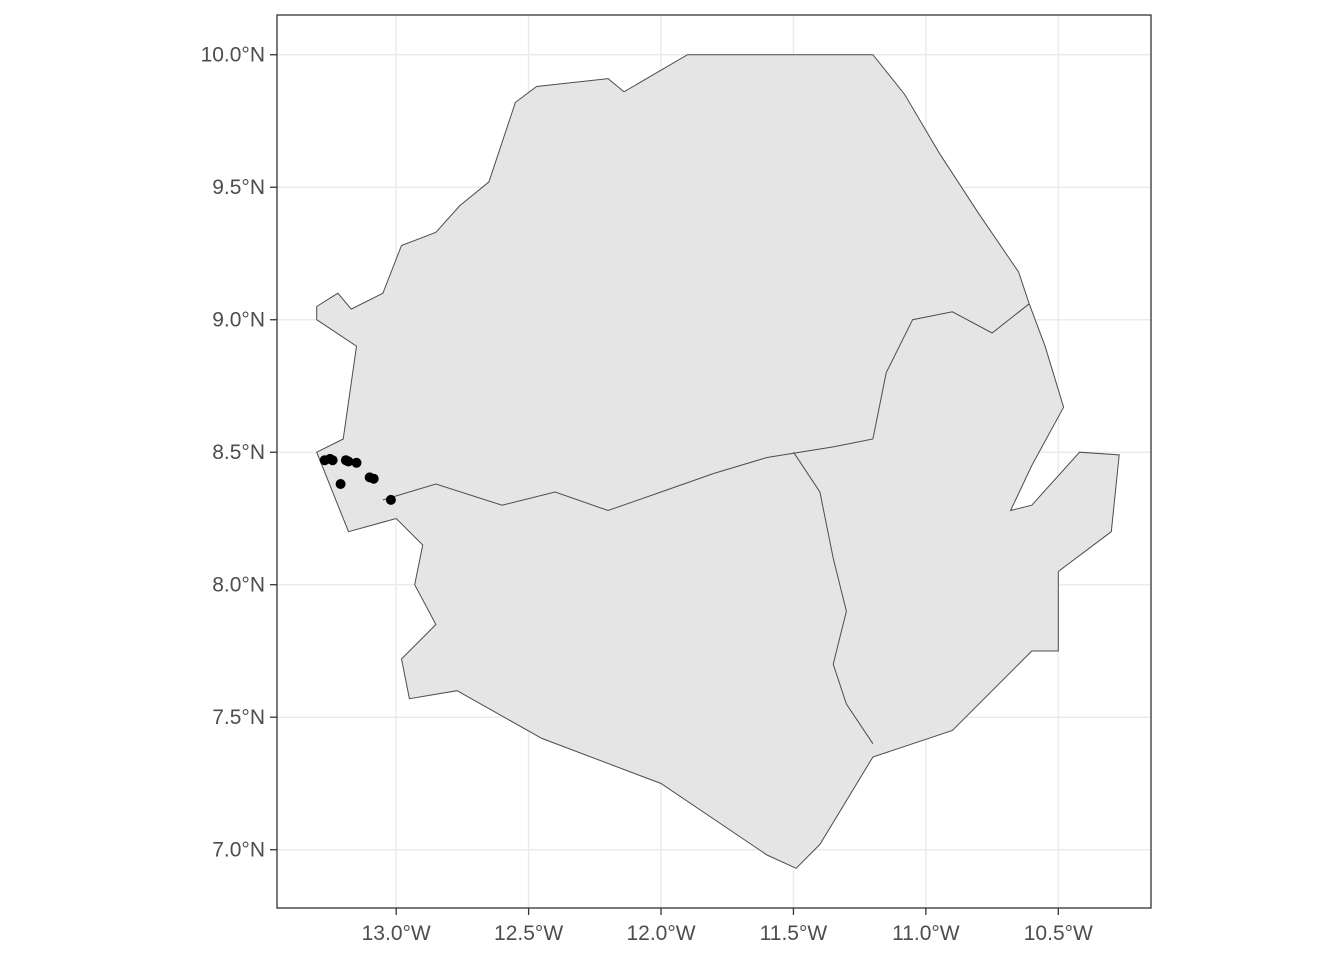 This screenshot has width=1344, height=960. I want to click on y-tick-label-2: 8.0°N, so click(238, 585).